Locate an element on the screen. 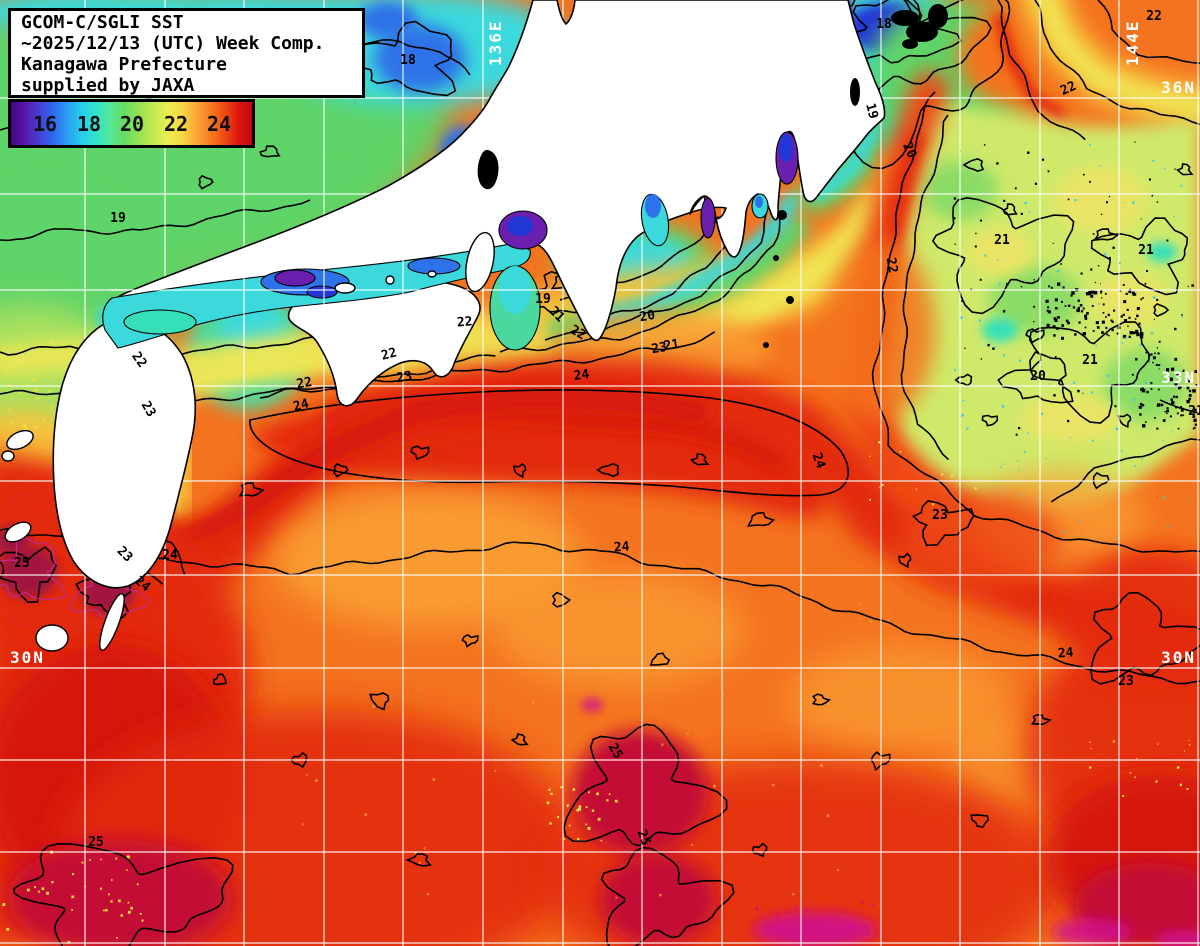  colorbar-tick-20: 20 is located at coordinates (132, 124).